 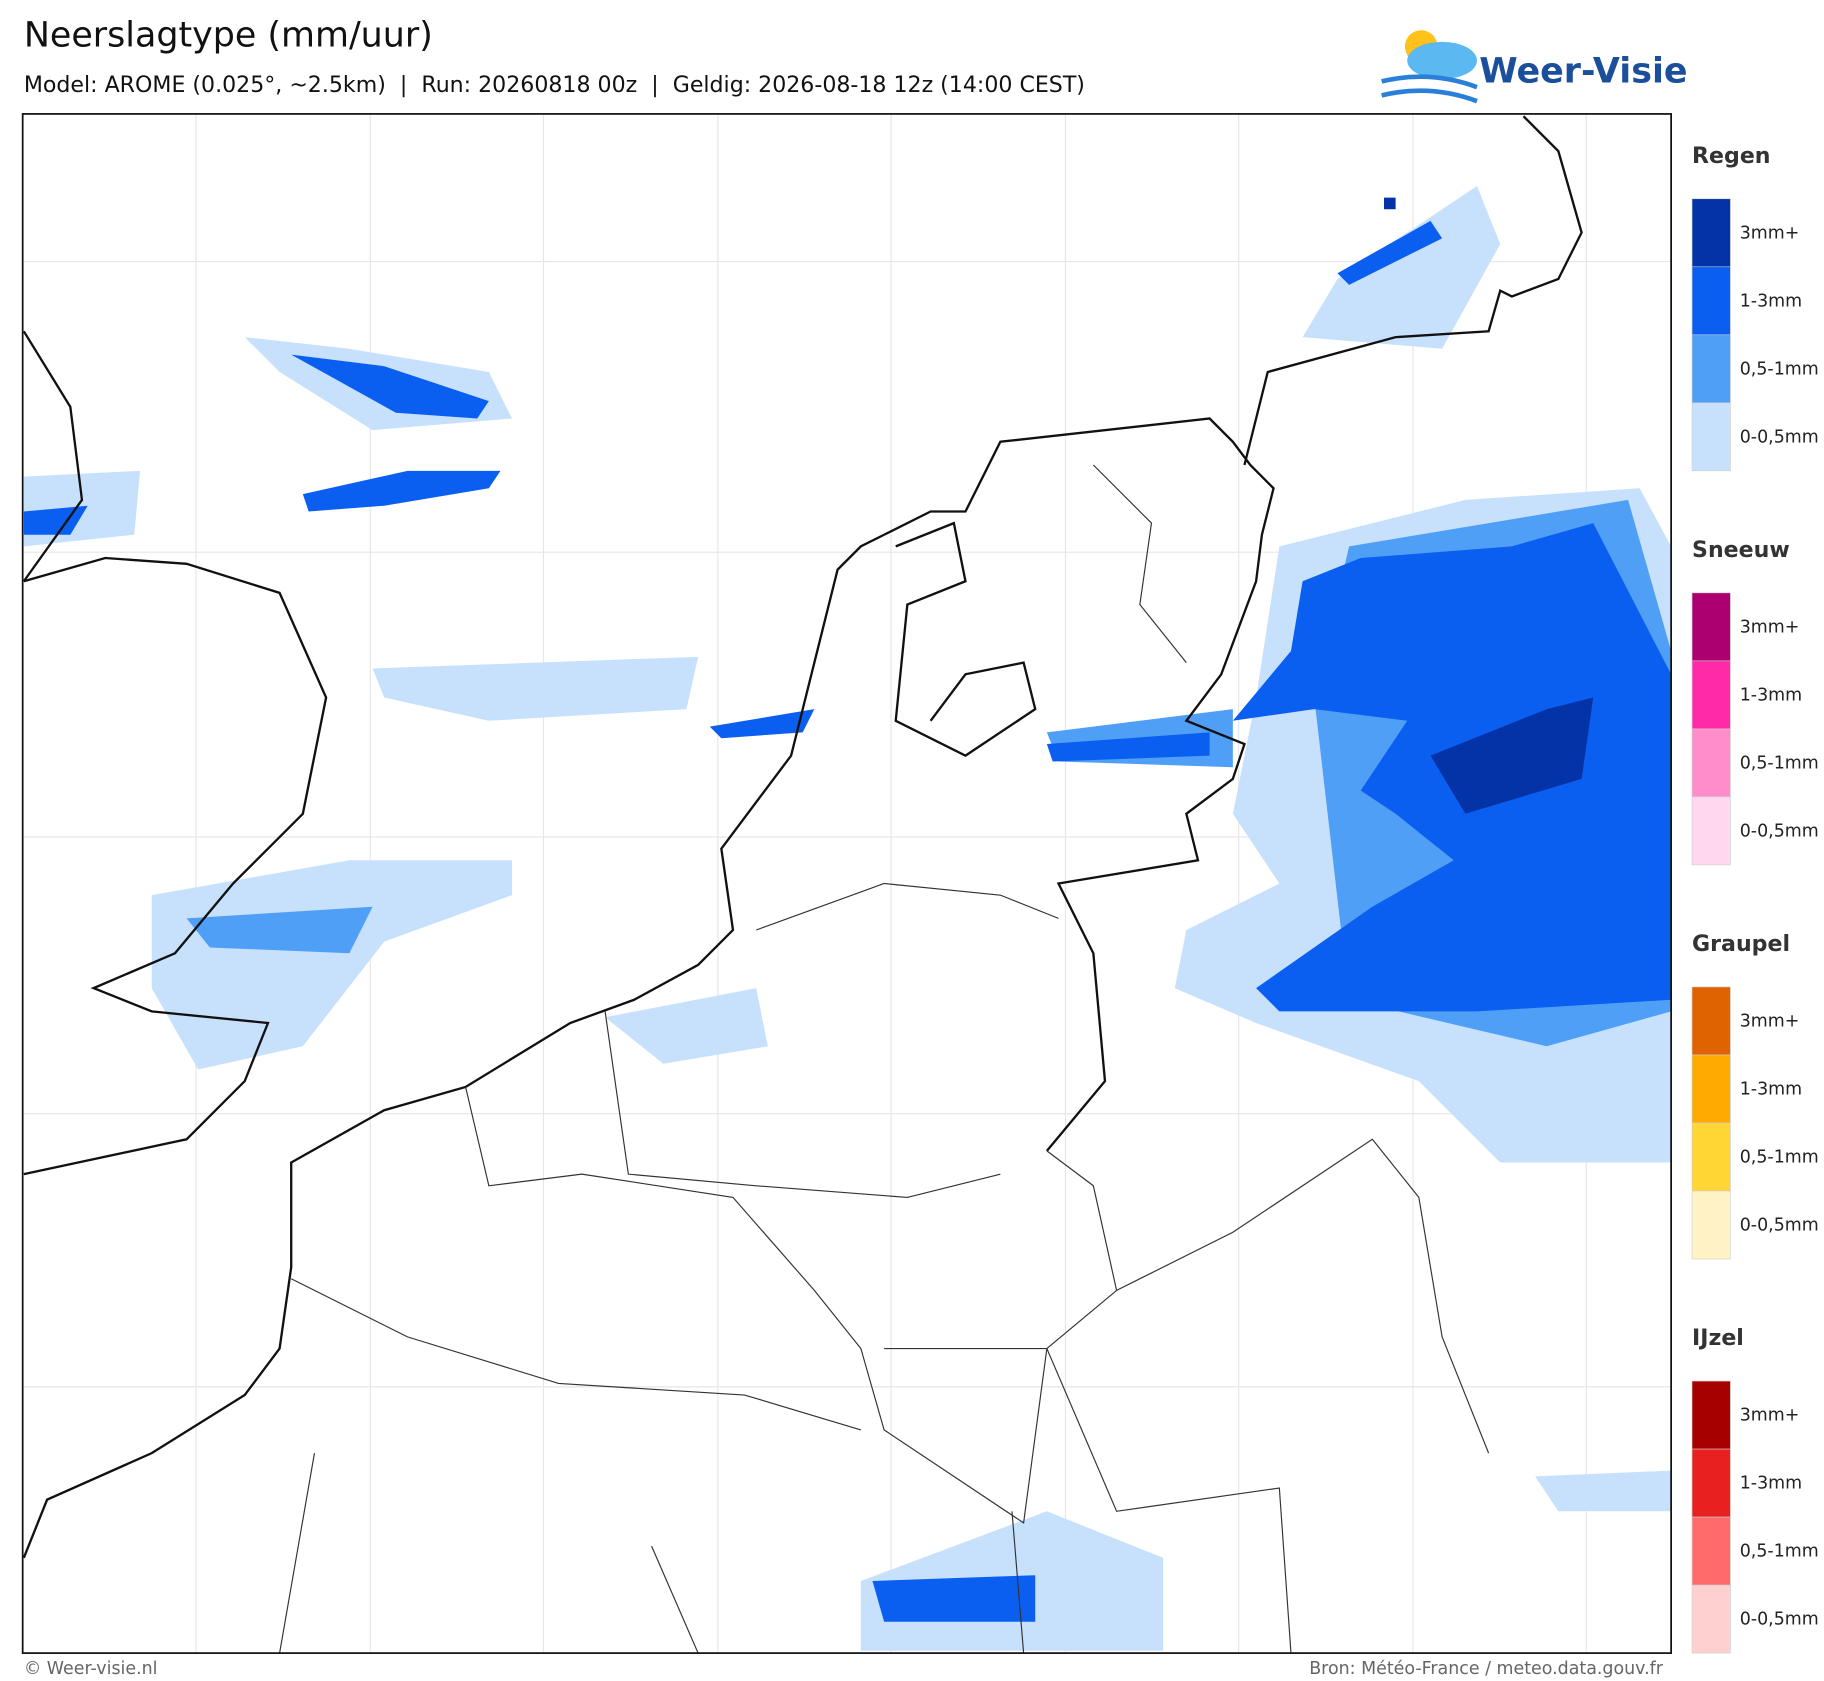 I want to click on legend-title: IJzel, so click(x=1718, y=1338).